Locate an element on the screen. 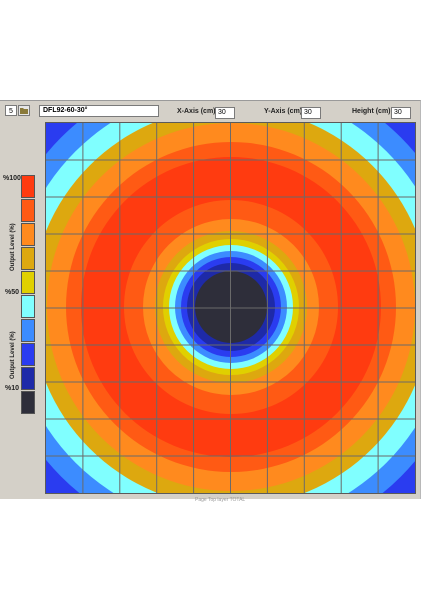  footer-text: Page Top layer TOTAL is located at coordinates (220, 500).